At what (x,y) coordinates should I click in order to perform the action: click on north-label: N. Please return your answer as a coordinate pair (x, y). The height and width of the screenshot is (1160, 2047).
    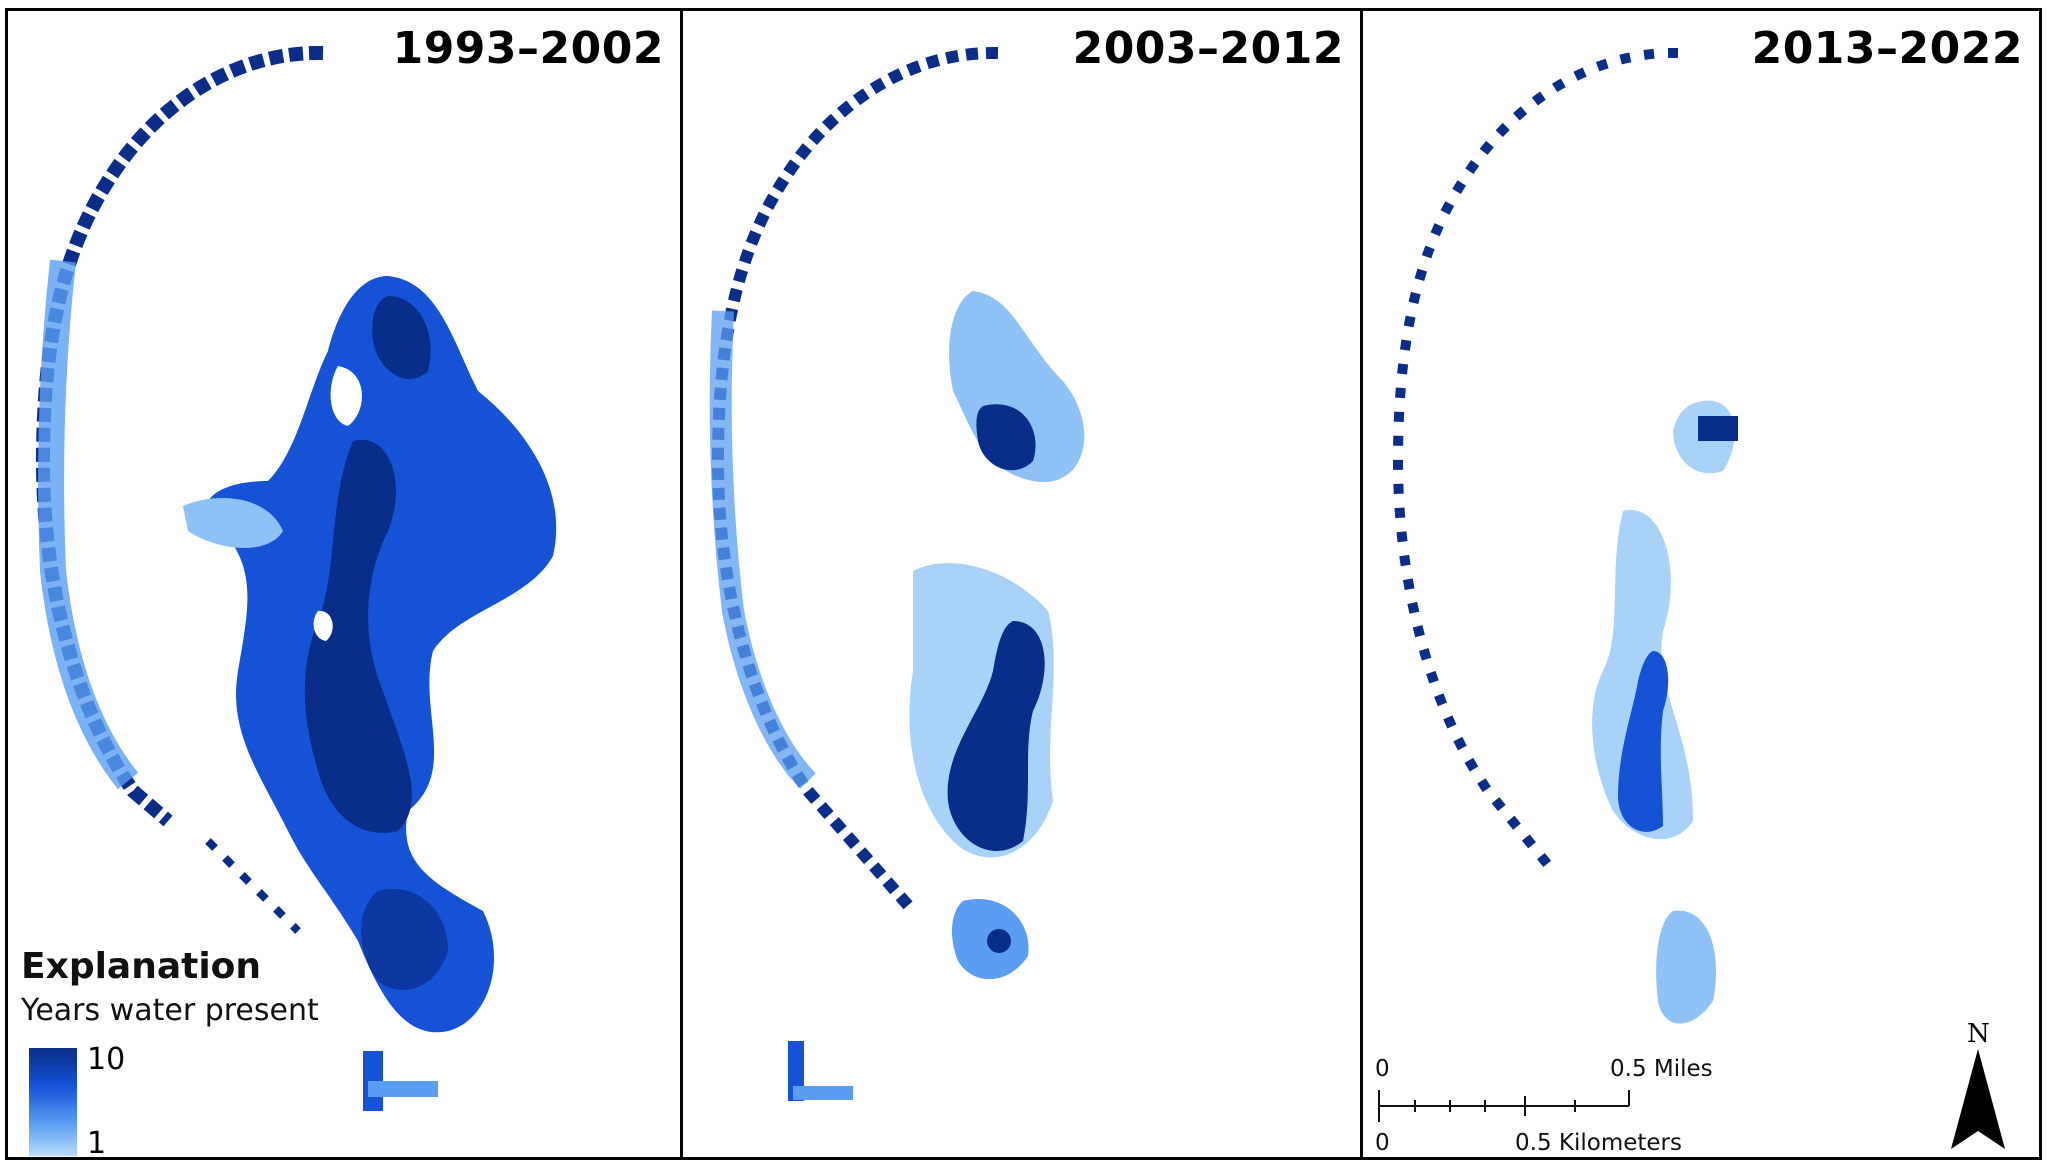
    Looking at the image, I should click on (1978, 1034).